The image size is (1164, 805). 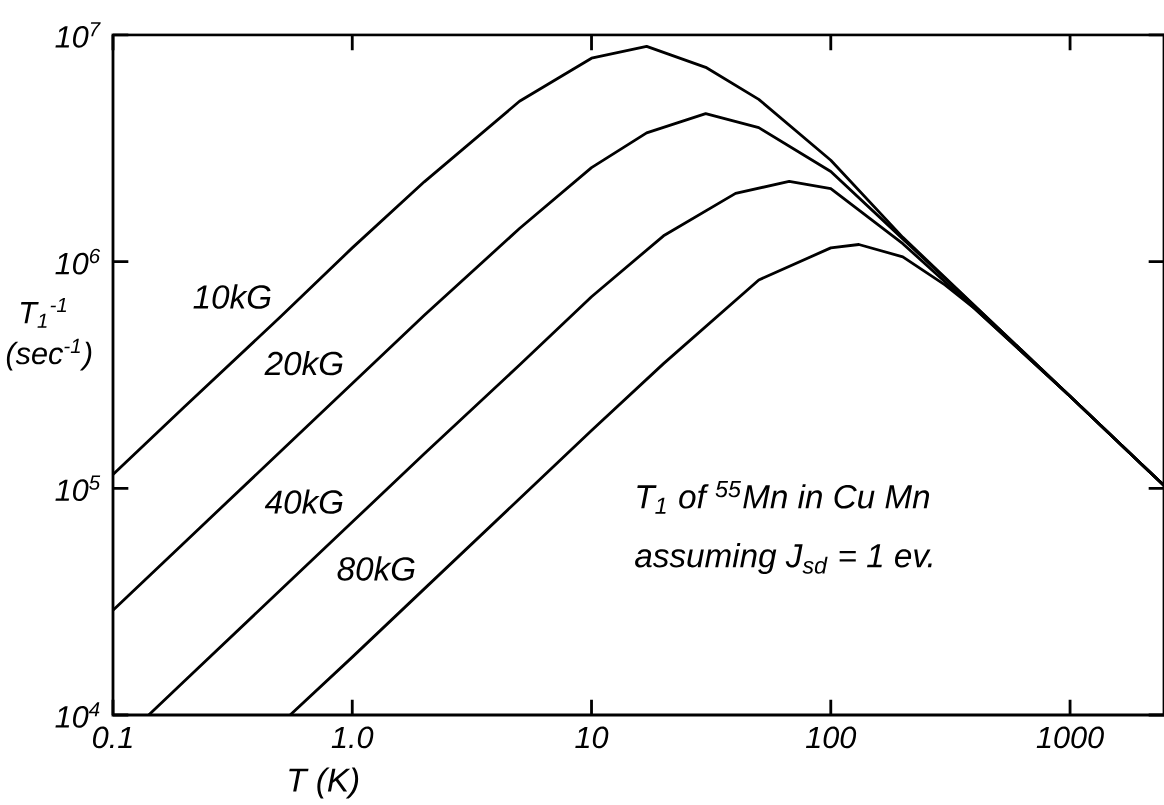 I want to click on series-label: 10kG, so click(x=232, y=296).